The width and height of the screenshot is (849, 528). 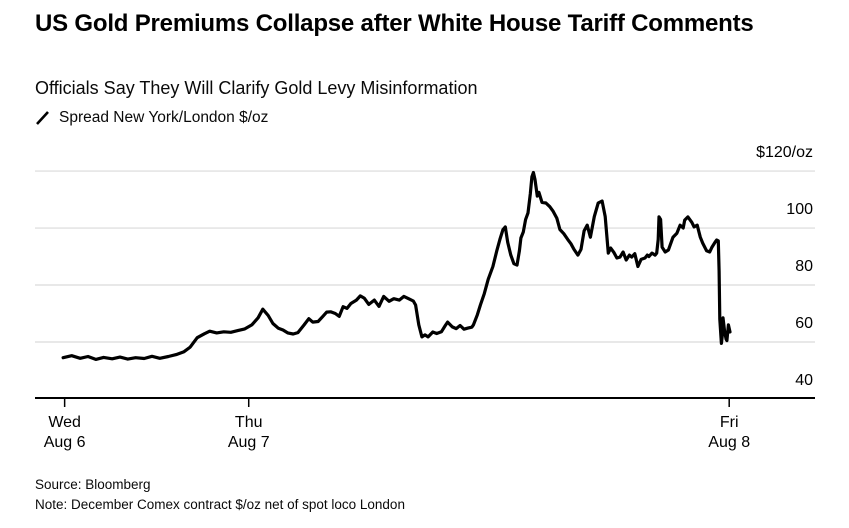 I want to click on y-axis-label-100: 100, so click(x=799, y=210).